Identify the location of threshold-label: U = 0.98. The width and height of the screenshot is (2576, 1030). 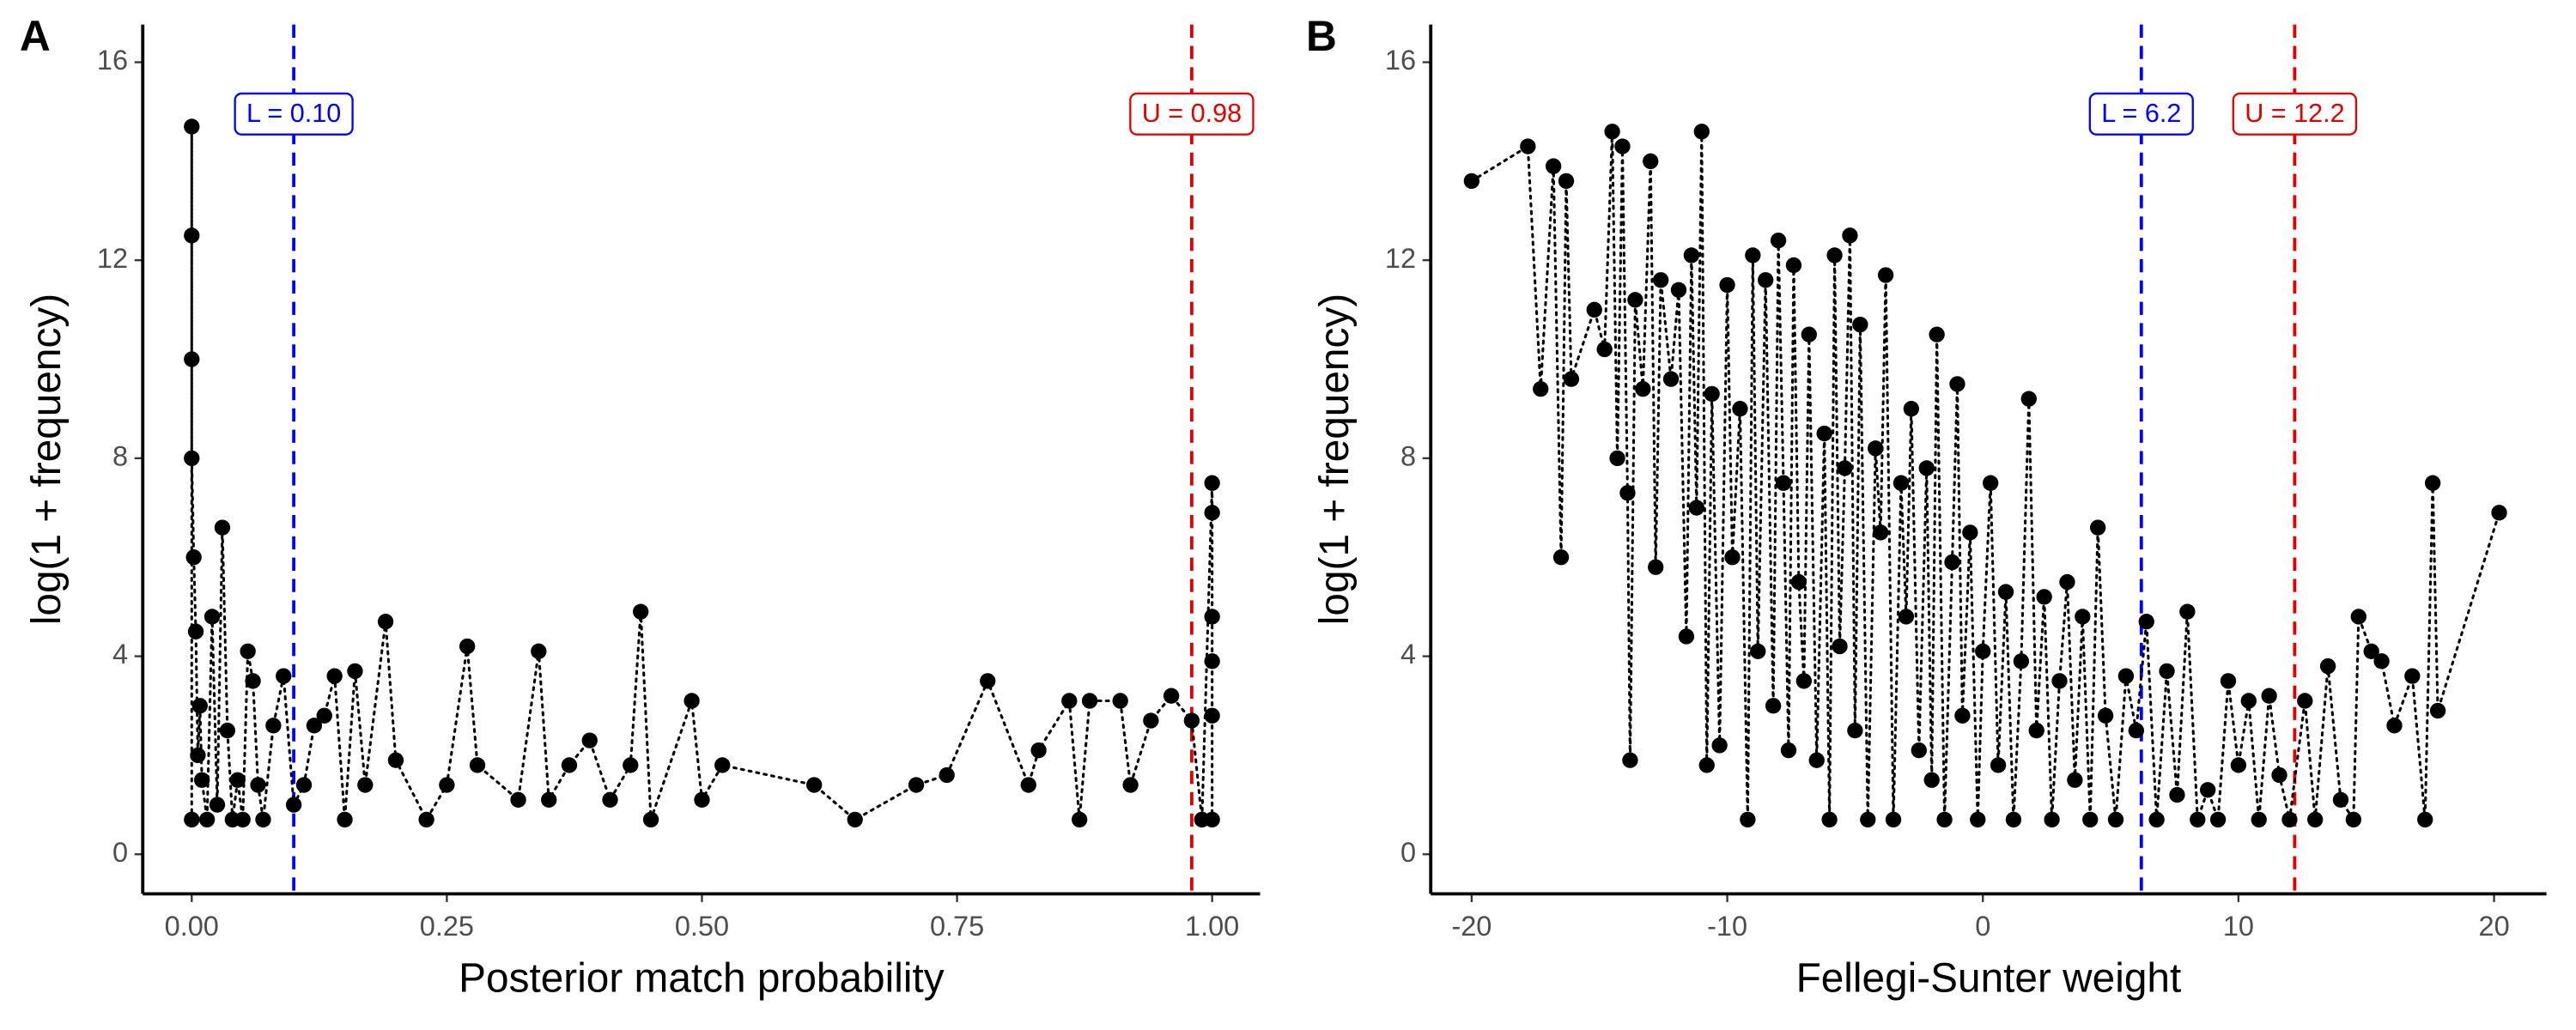
(1192, 113).